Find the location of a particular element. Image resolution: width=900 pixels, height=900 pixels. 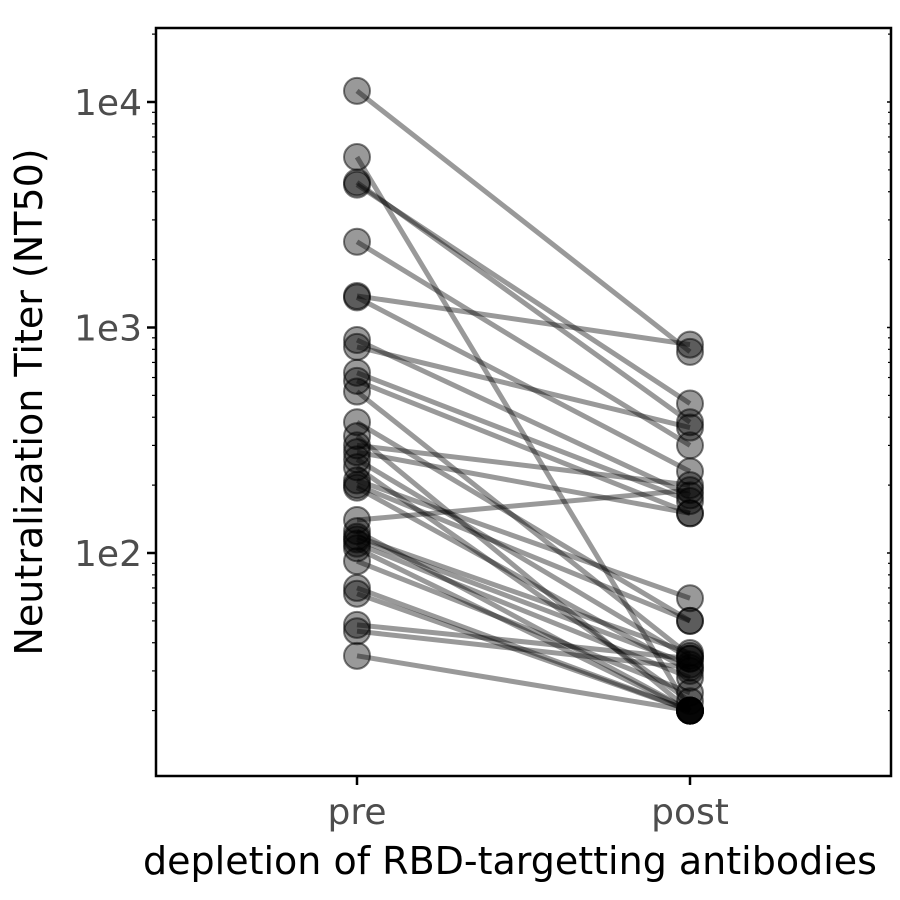

x-axis: pre post is located at coordinates (528, 804).